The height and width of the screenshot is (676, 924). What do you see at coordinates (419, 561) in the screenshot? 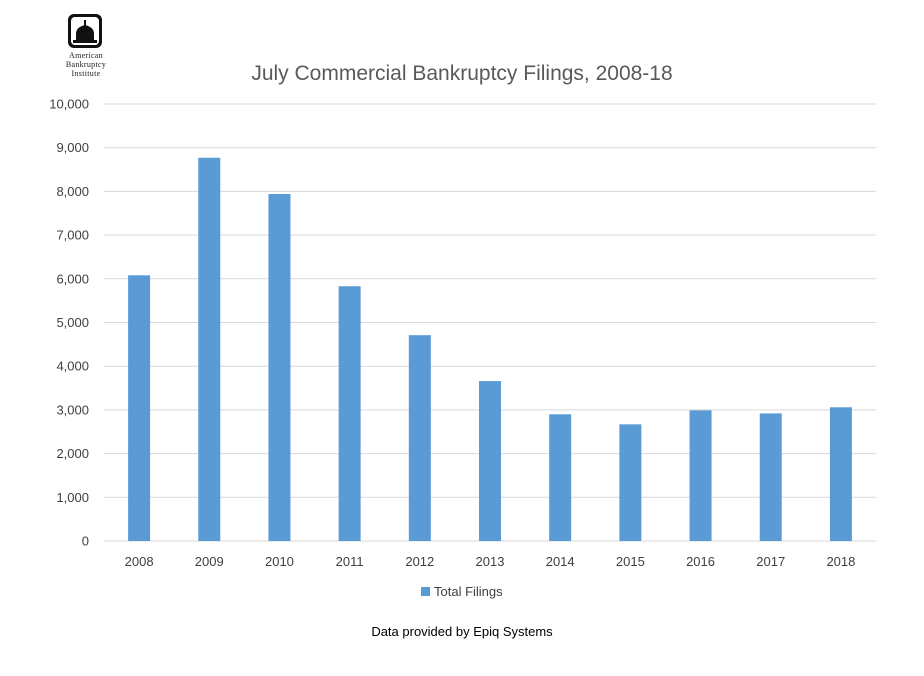
I see `x-tick-label: 2012` at bounding box center [419, 561].